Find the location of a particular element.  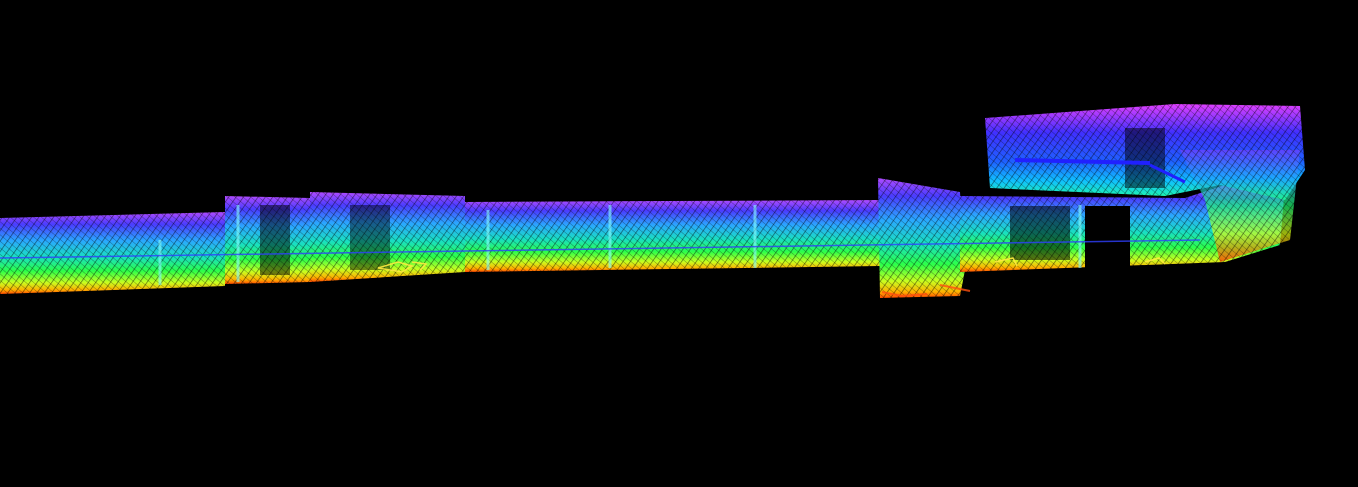

pillars is located at coordinates (620, 245).